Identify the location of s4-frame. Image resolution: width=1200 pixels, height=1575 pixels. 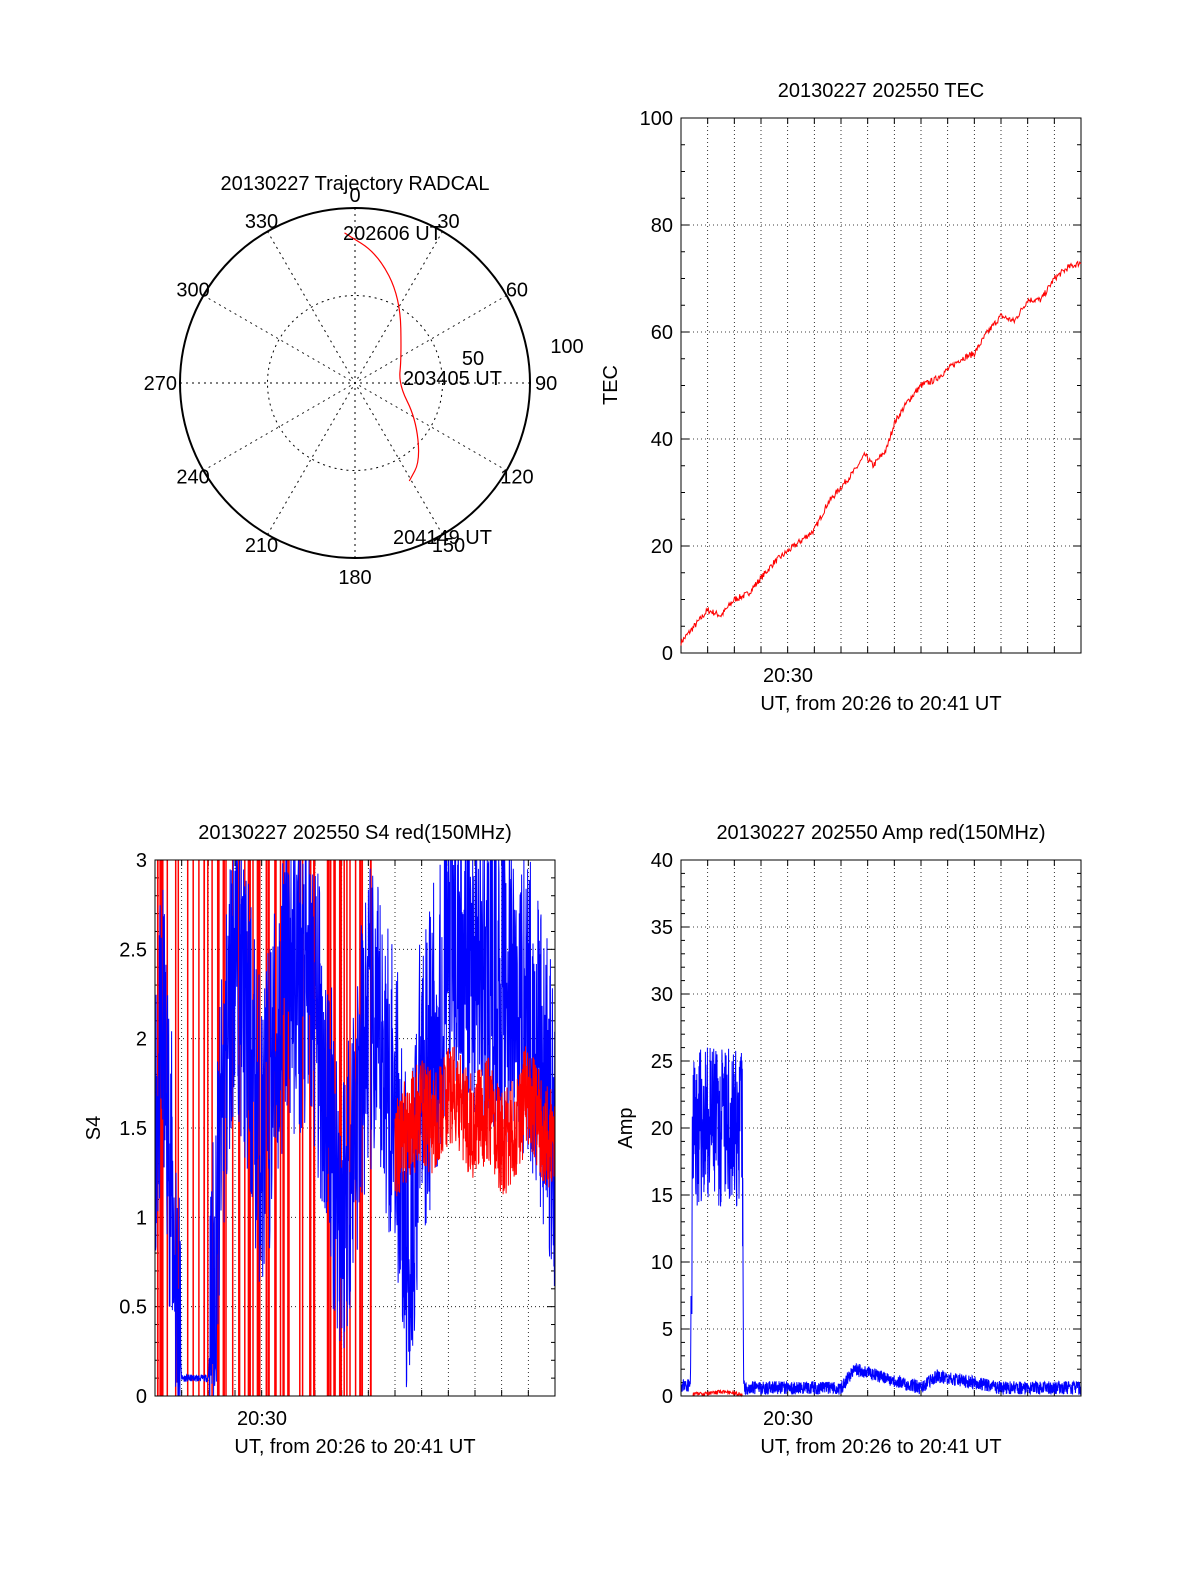
(355, 1128).